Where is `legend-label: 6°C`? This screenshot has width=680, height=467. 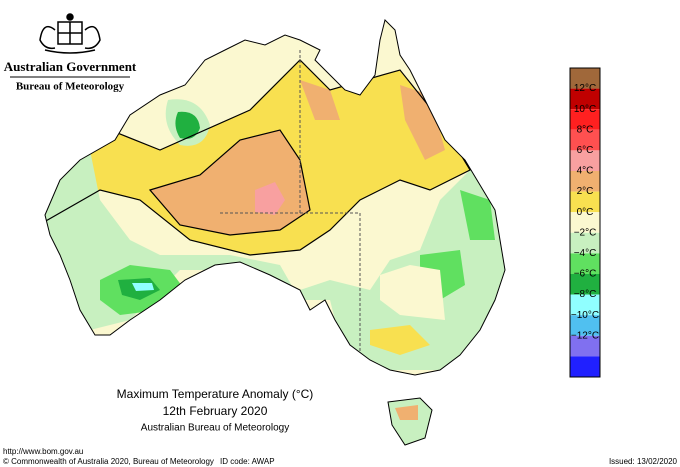
legend-label: 6°C is located at coordinates (585, 150).